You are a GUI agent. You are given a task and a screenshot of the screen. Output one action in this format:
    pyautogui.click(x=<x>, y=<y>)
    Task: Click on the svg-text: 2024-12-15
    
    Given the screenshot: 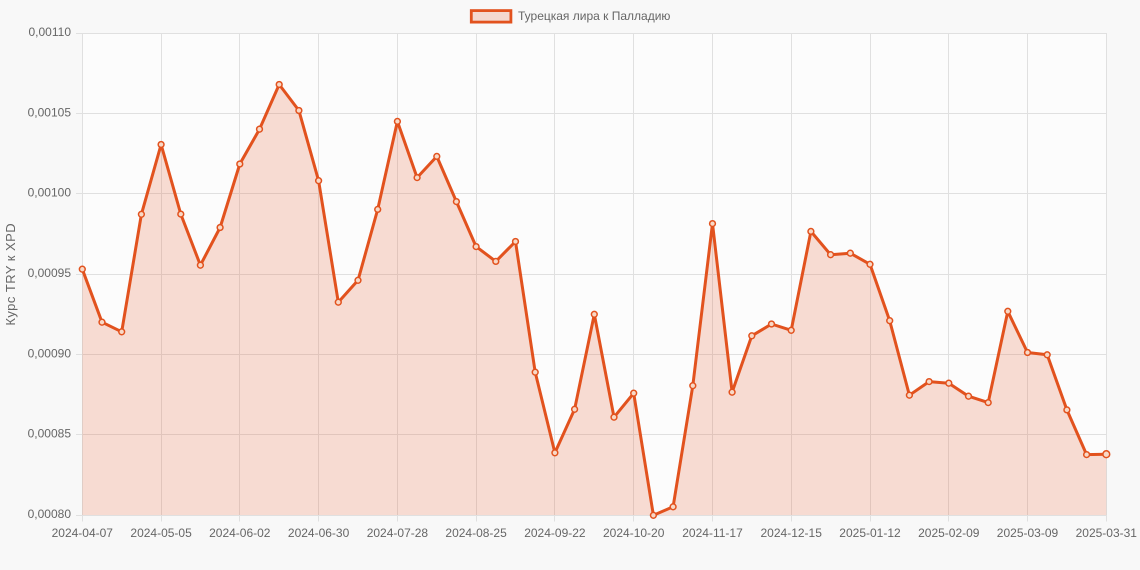 What is the action you would take?
    pyautogui.click(x=792, y=533)
    